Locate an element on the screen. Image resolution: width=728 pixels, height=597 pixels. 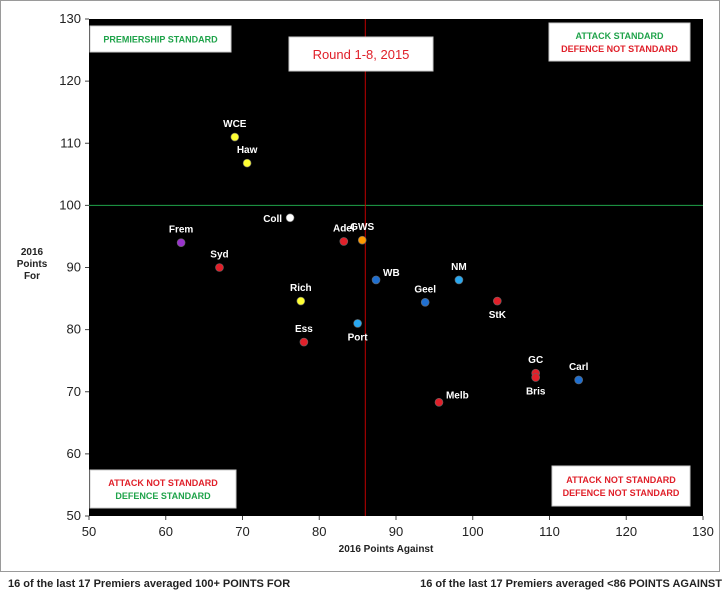
data-label-rich: Rich is located at coordinates (301, 288).